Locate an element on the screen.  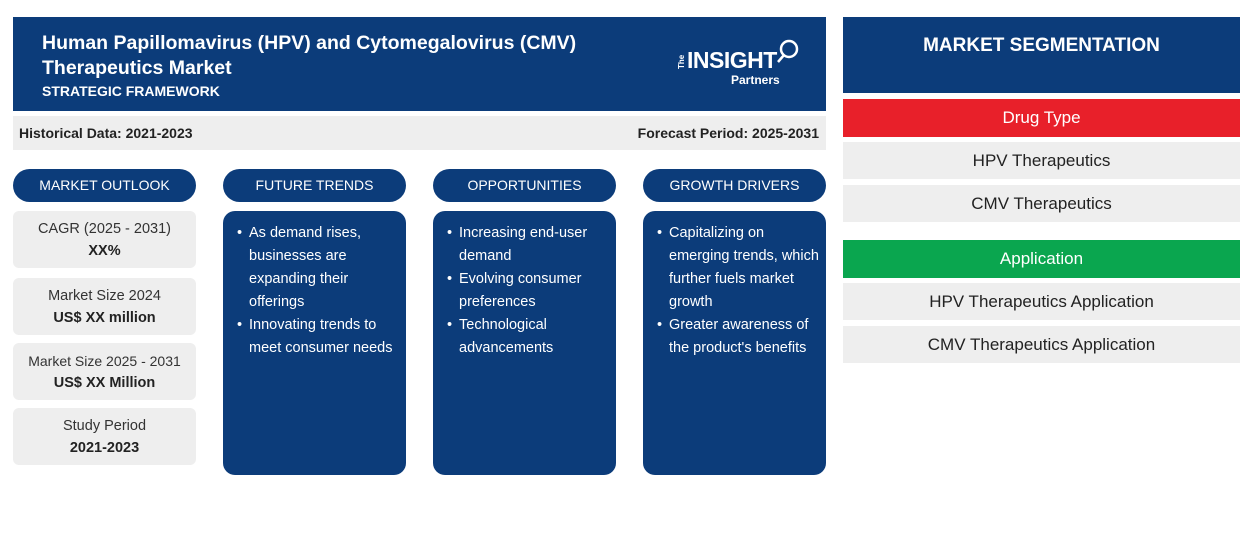
stat-label: Study Period is located at coordinates (104, 426).